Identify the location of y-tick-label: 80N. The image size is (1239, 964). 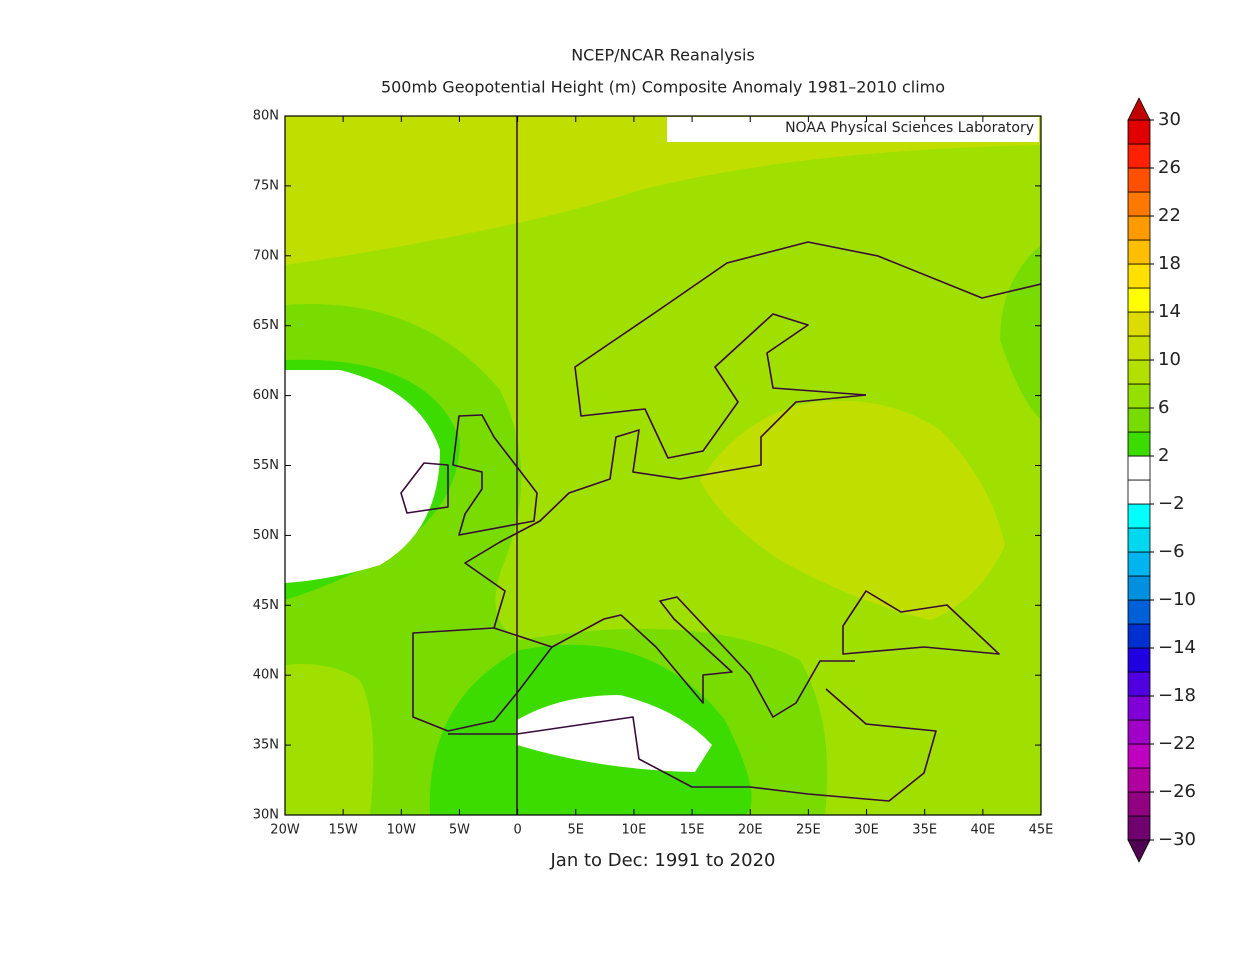
(266, 116).